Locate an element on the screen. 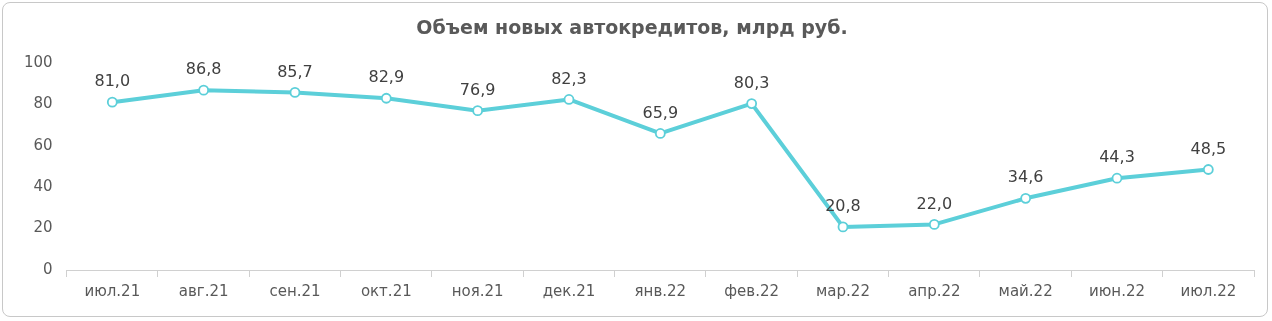  data-label: 86,8 is located at coordinates (203, 69).